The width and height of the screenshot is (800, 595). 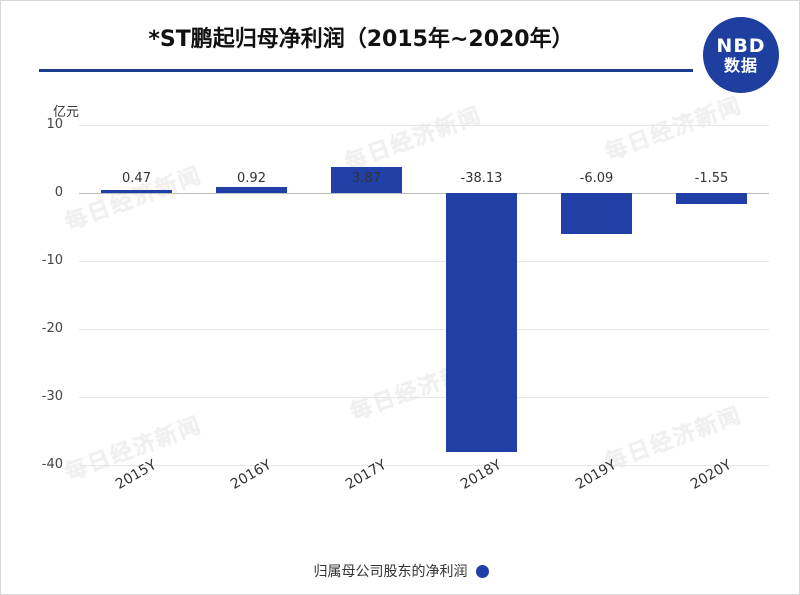 I want to click on x-axis-ticks: 2015Y 2016Y 2017Y 2018Y 2019Y 2020Y, so click(x=424, y=494).